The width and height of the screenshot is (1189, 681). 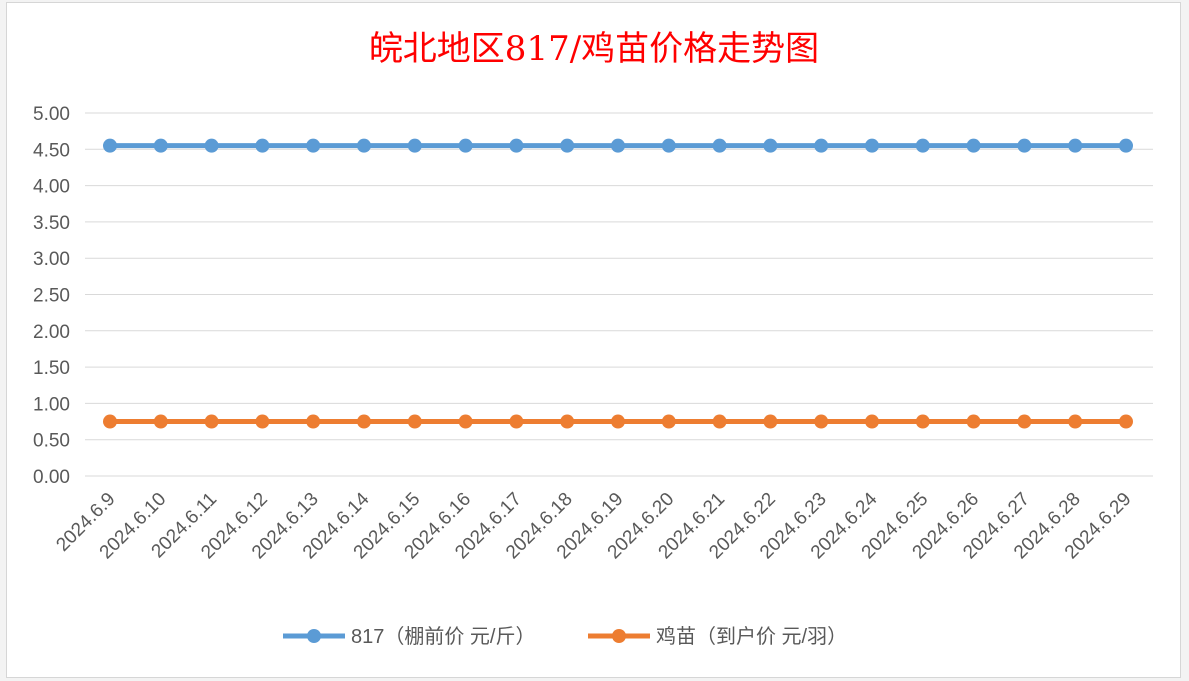 What do you see at coordinates (51, 404) in the screenshot?
I see `y-tick-label: 1.00` at bounding box center [51, 404].